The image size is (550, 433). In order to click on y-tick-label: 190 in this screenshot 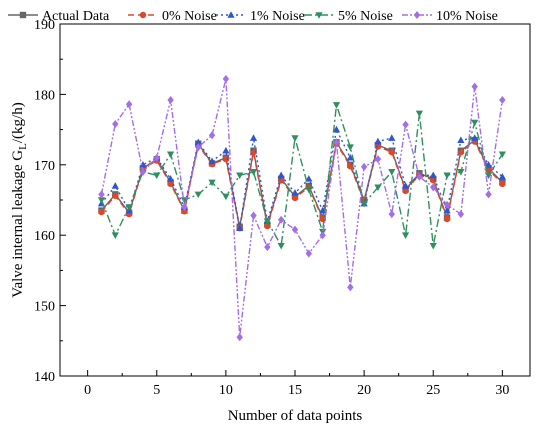, I will do `click(44, 25)`.